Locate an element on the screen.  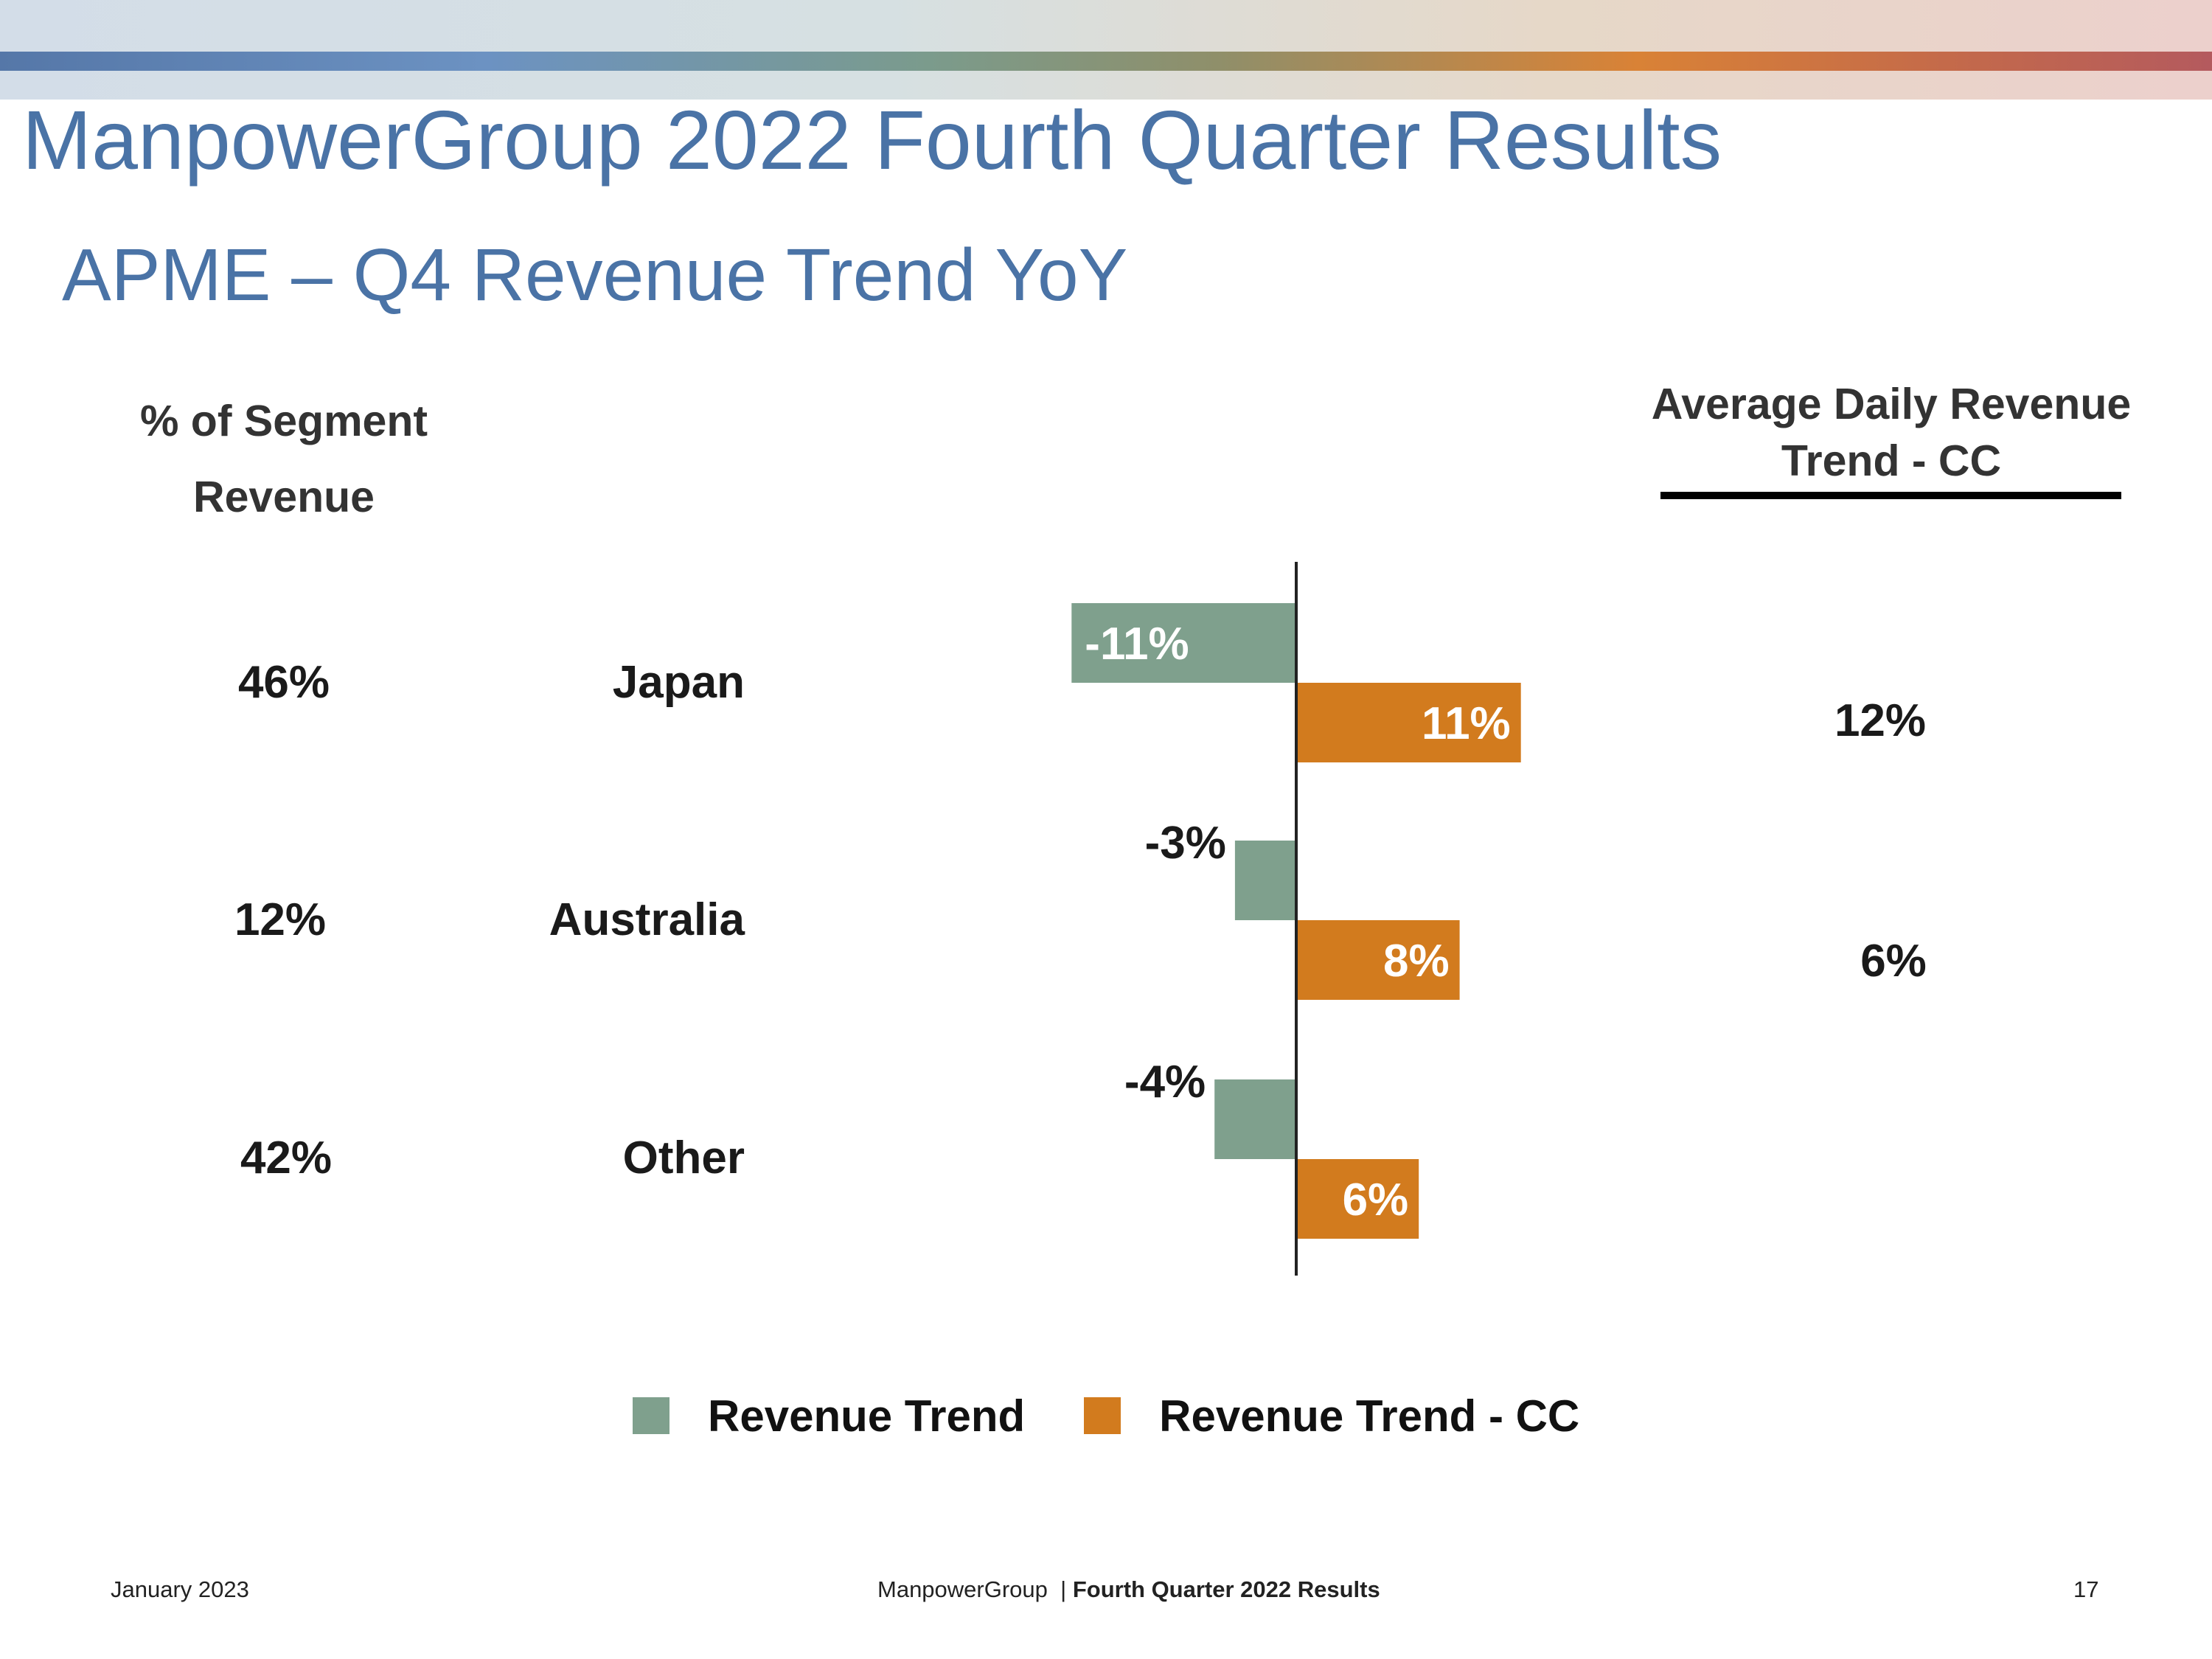
footer-page-number: 17 is located at coordinates (2086, 1589).